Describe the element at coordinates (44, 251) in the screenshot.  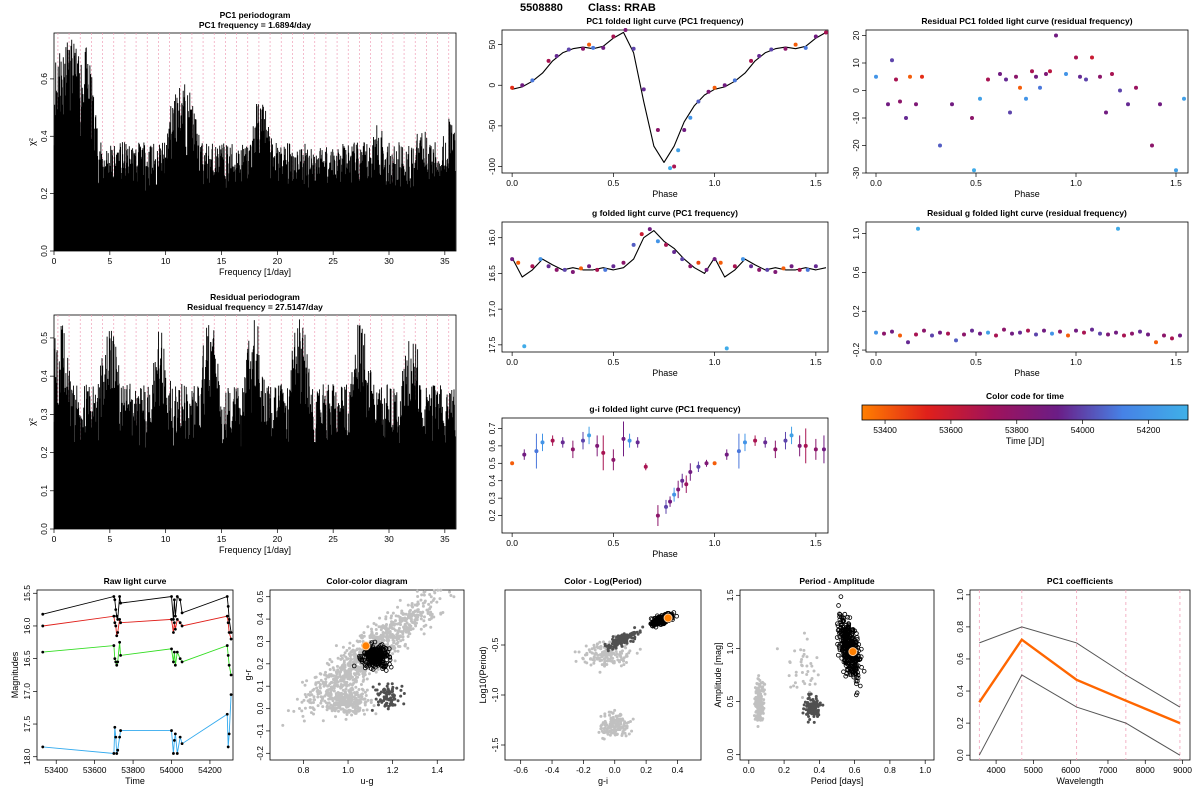
I see `y-tick-label: 0.0` at that location.